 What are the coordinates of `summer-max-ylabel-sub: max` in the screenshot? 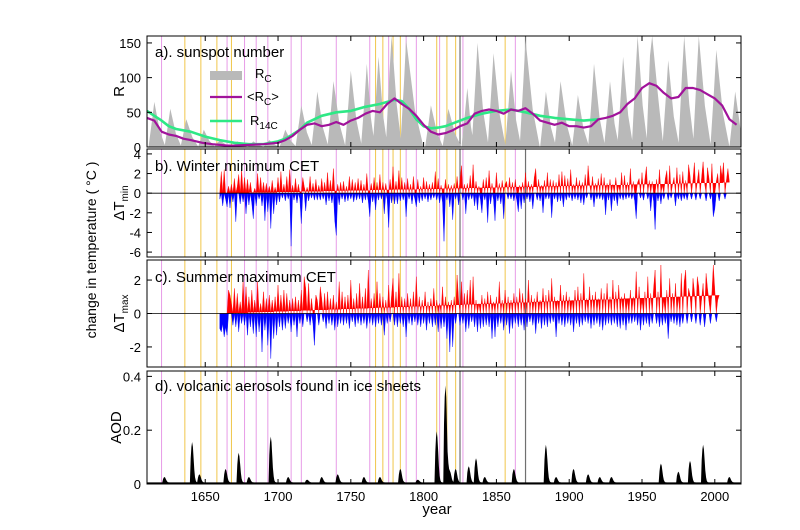 It's located at (125, 303).